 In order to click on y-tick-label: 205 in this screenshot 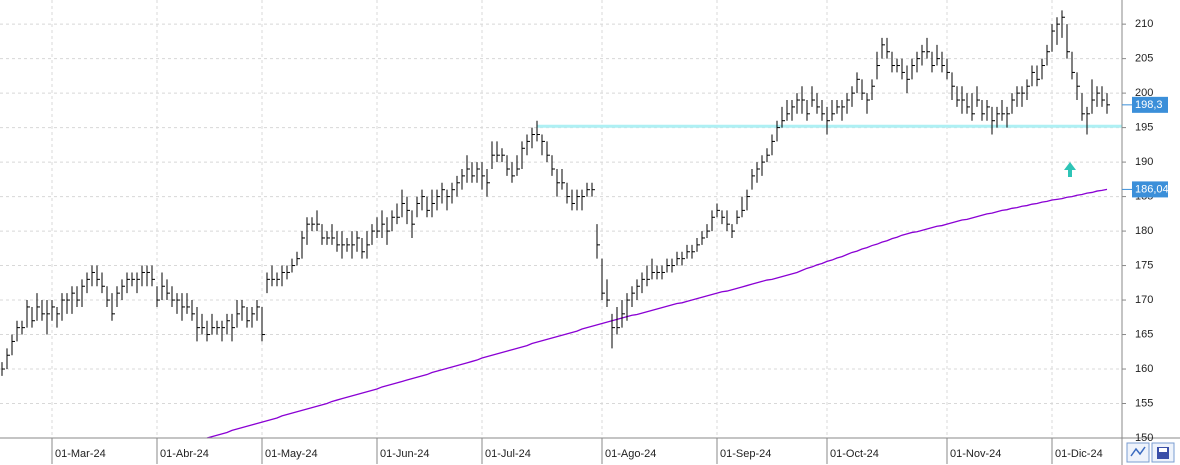, I will do `click(1144, 59)`.